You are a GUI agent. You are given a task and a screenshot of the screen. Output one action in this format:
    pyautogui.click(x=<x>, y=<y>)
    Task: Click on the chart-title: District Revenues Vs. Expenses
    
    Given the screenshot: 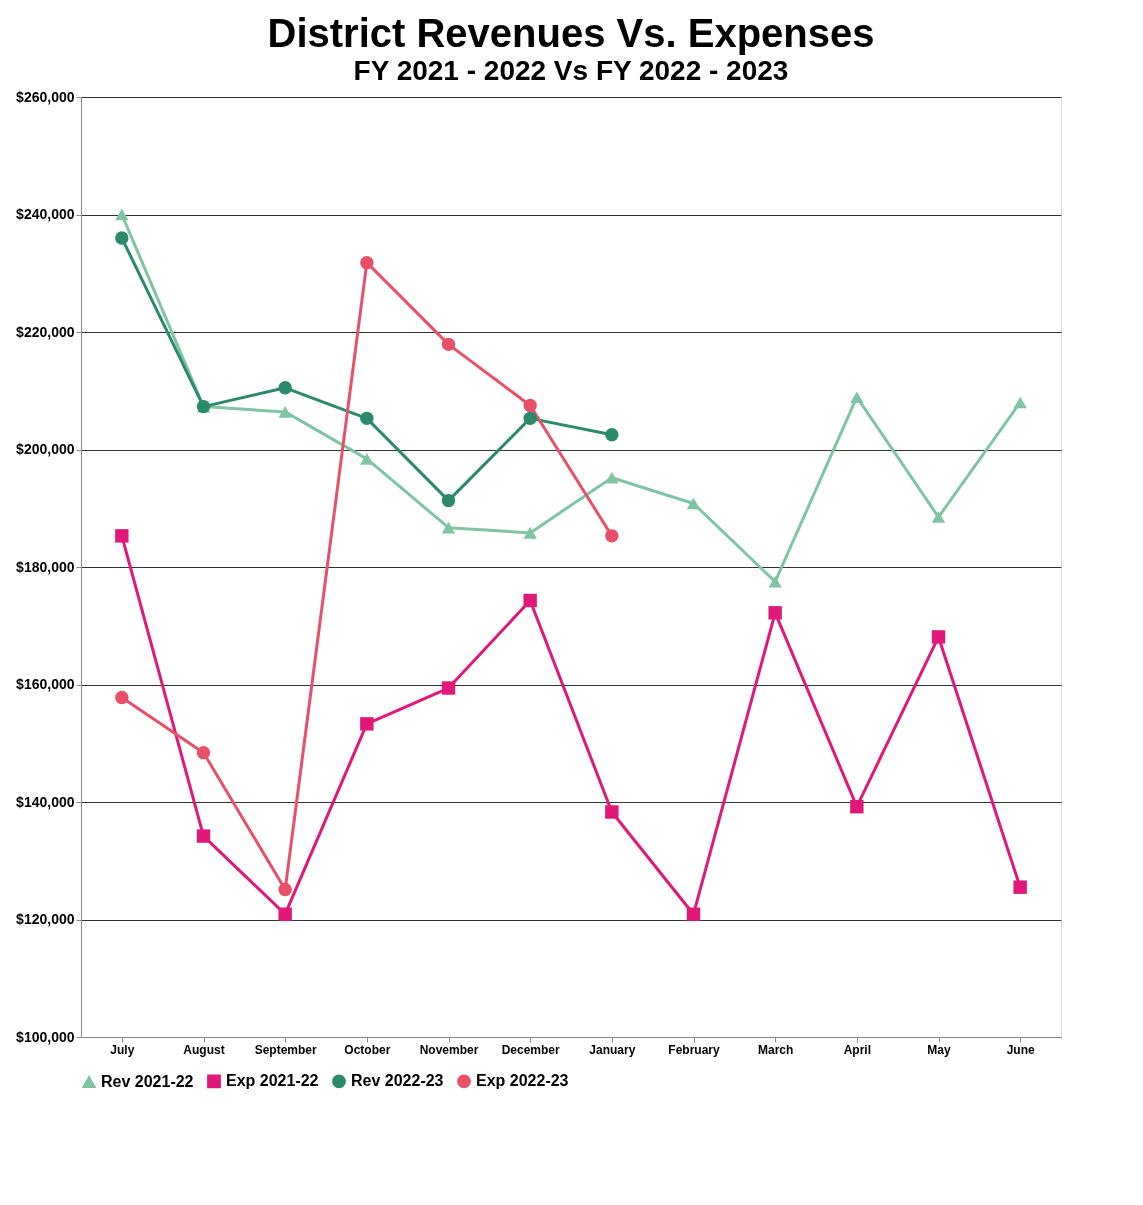 What is the action you would take?
    pyautogui.click(x=571, y=33)
    